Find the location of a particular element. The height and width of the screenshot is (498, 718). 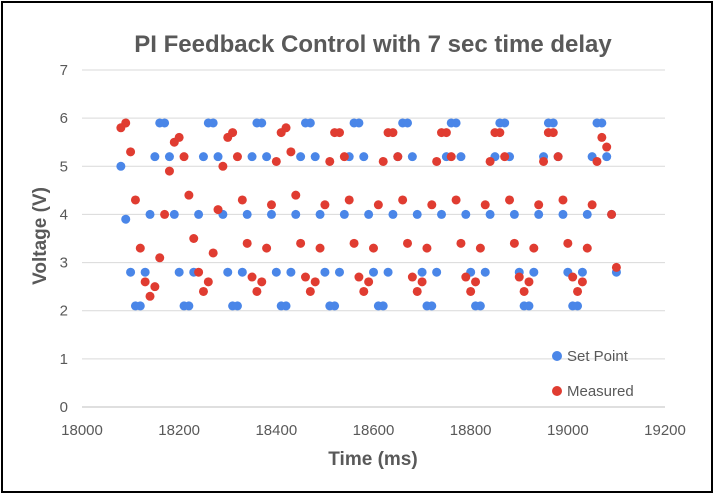

x-tick-label: 18200 is located at coordinates (179, 430).